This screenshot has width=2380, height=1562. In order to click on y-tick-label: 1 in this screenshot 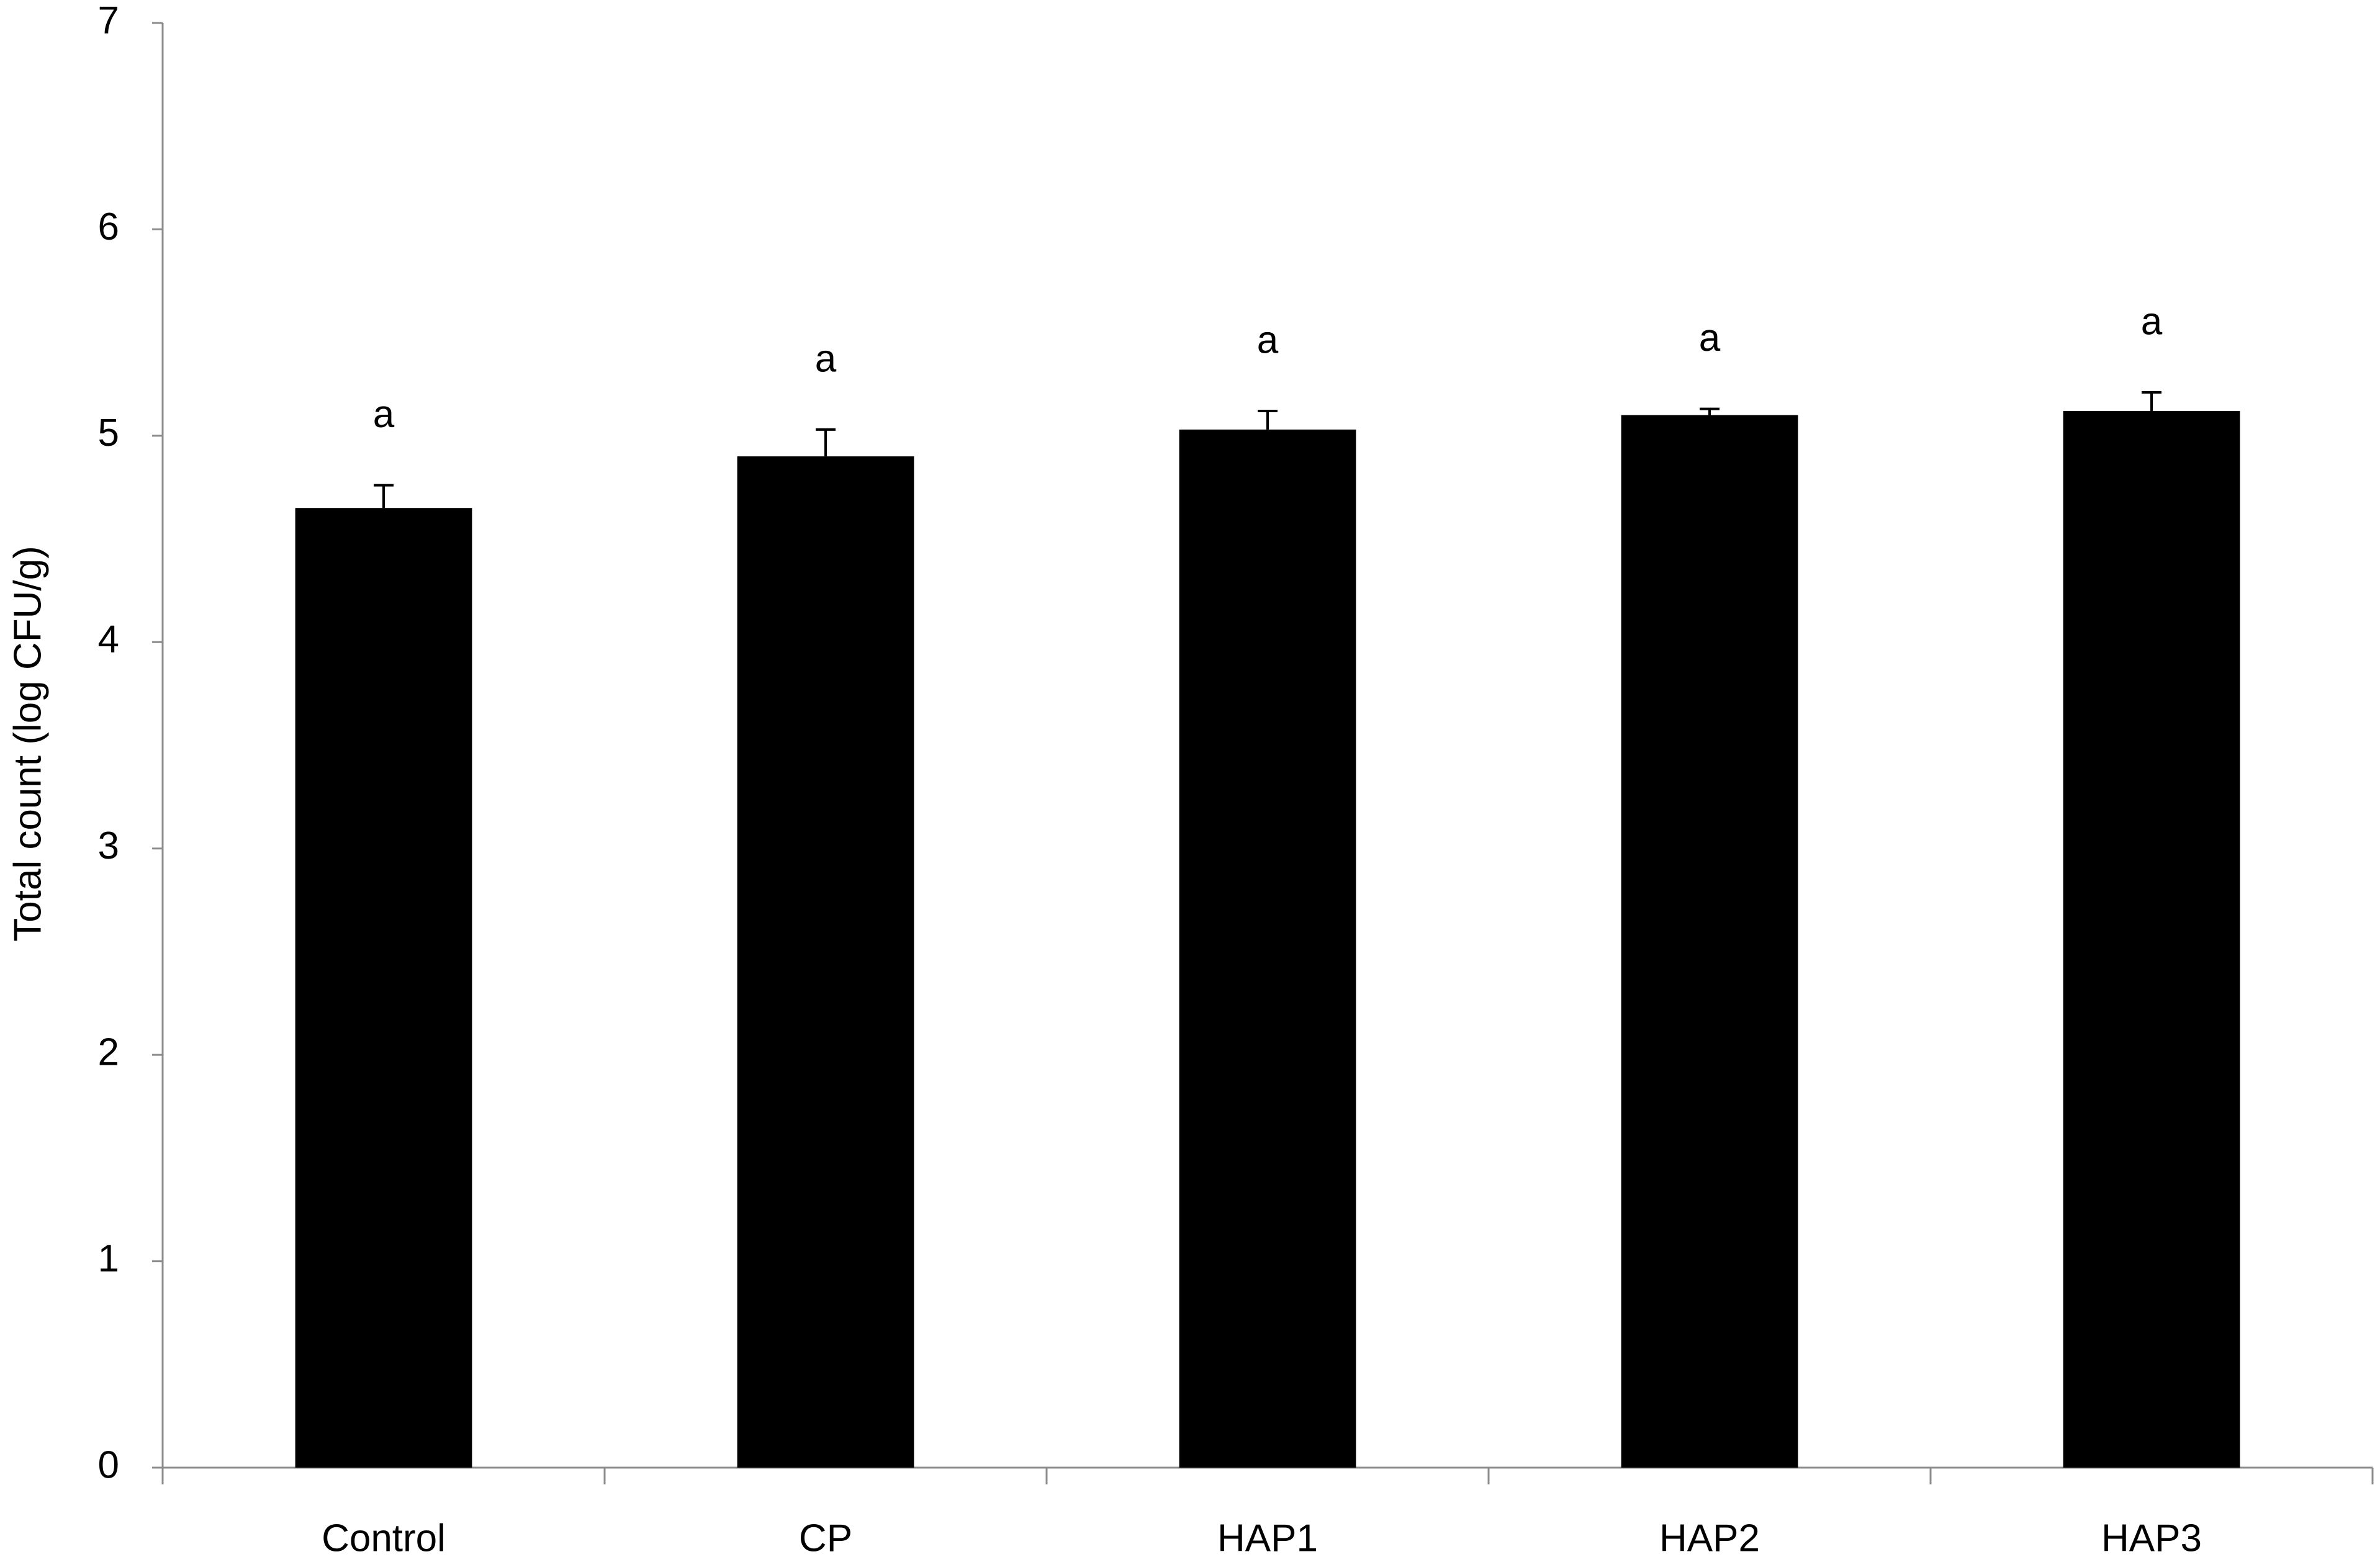, I will do `click(108, 1258)`.